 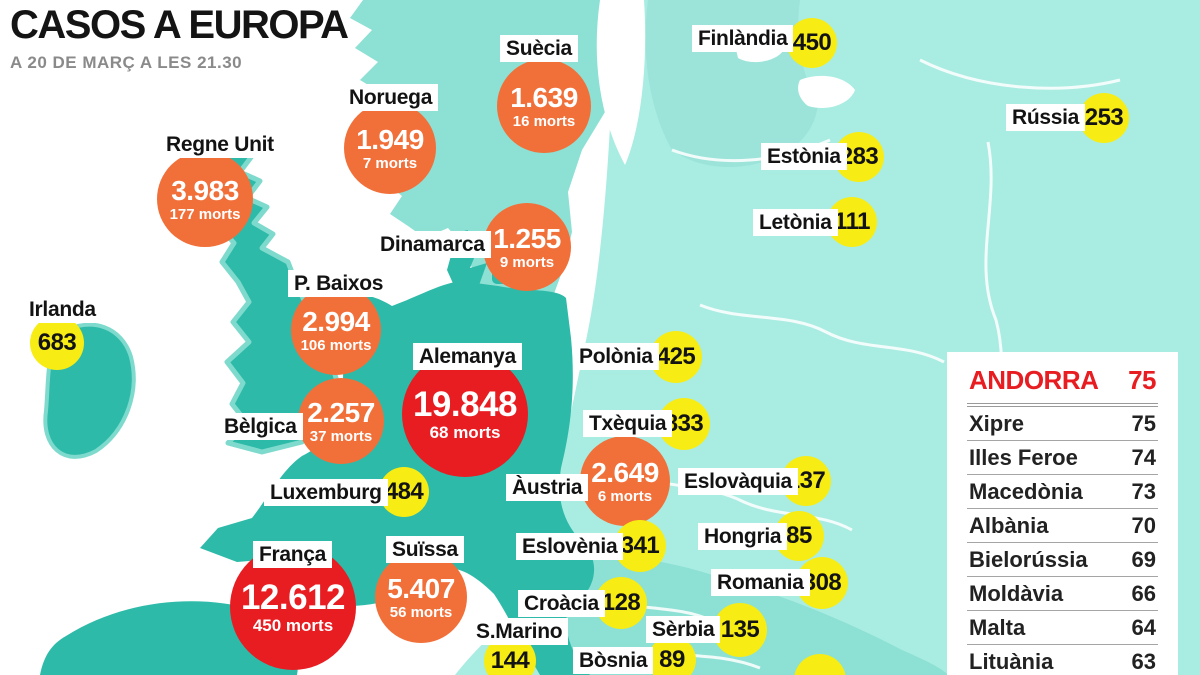 What do you see at coordinates (1143, 423) in the screenshot?
I see `table-row-value: 75` at bounding box center [1143, 423].